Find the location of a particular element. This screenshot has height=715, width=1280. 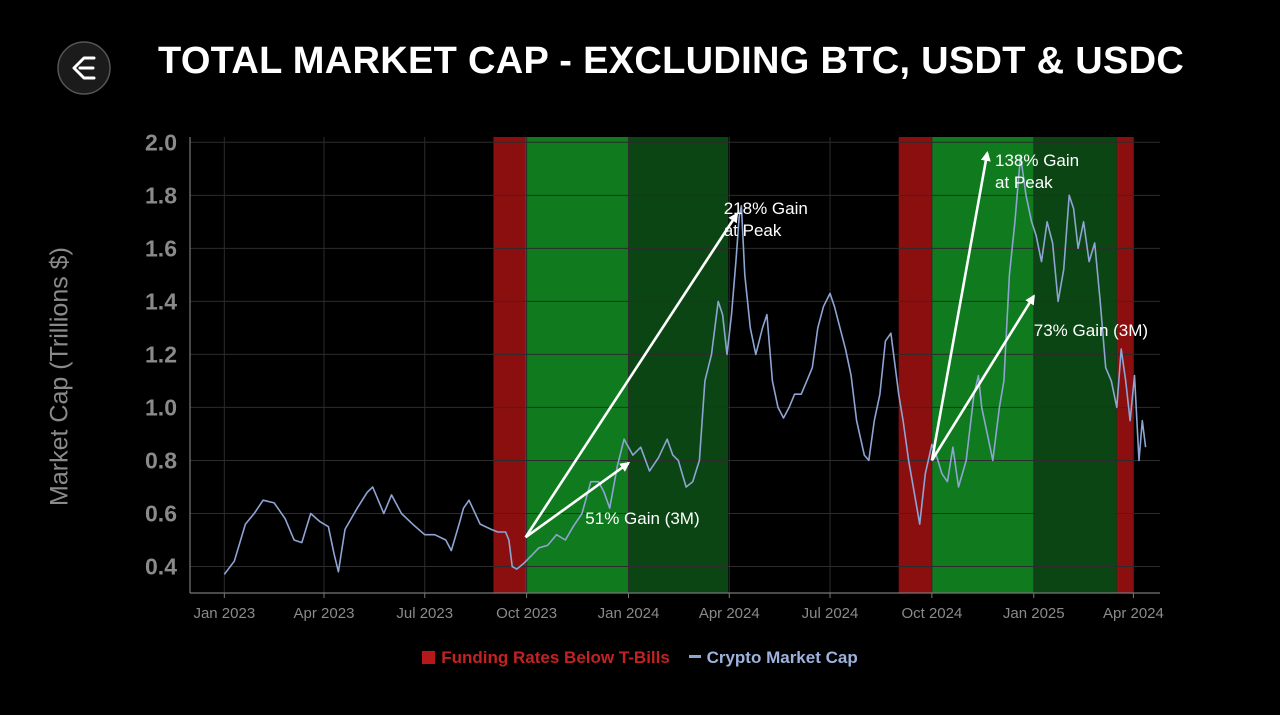

x-tick-label-6: Jul 2024 is located at coordinates (830, 613).